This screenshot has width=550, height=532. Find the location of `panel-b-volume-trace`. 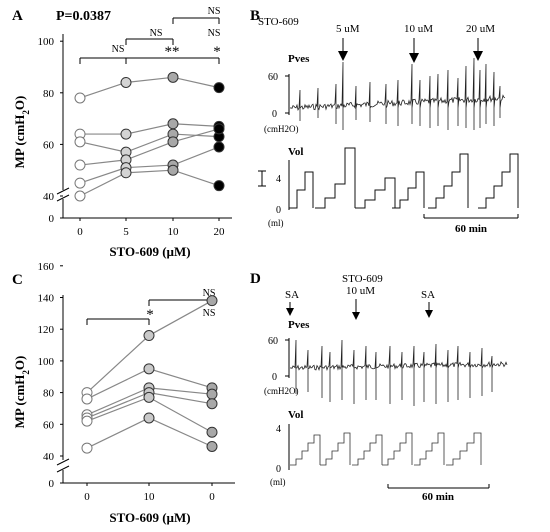

panel-b-volume-trace is located at coordinates (404, 178).